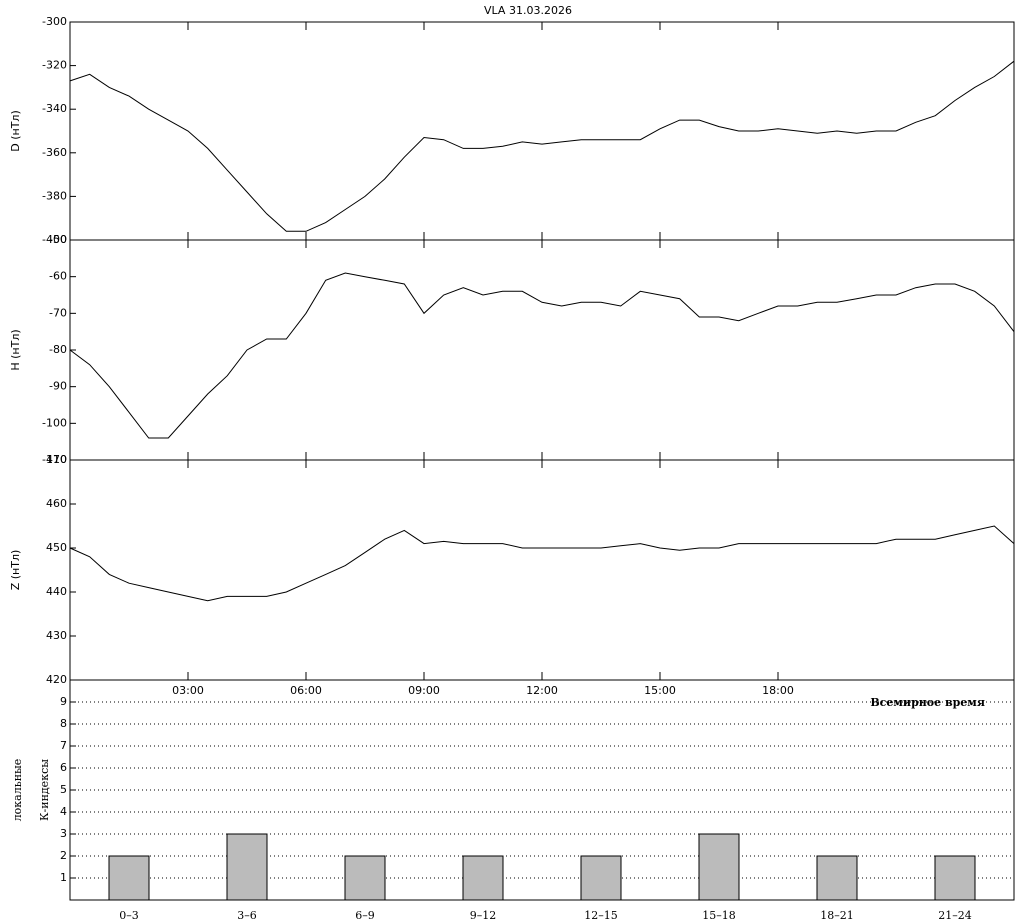 The height and width of the screenshot is (921, 1024). What do you see at coordinates (542, 563) in the screenshot?
I see `line-series` at bounding box center [542, 563].